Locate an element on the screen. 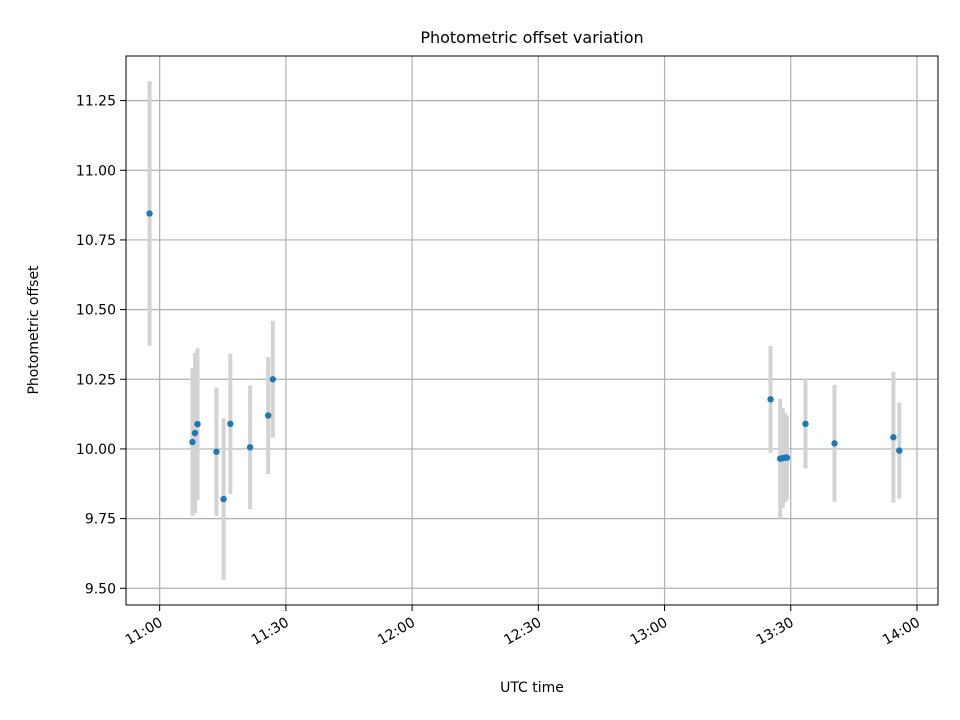  x-tick-label: 12:00 is located at coordinates (396, 632).